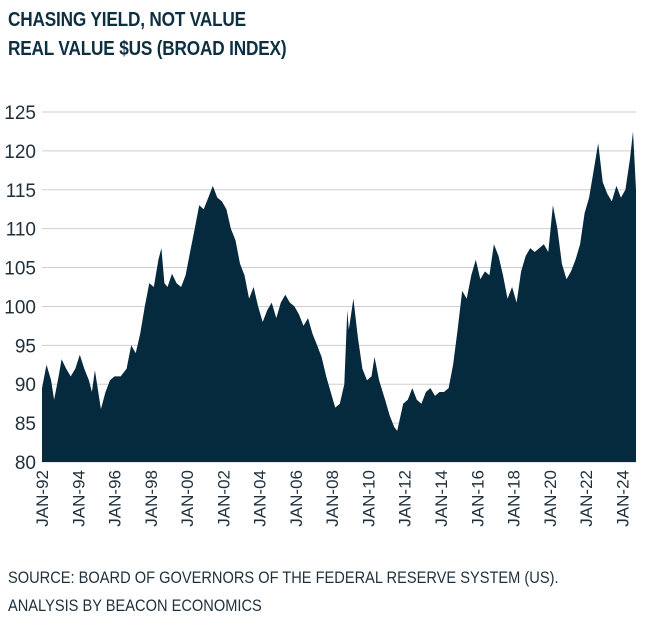 The width and height of the screenshot is (657, 625). Describe the element at coordinates (20, 113) in the screenshot. I see `y-tick-label: 125` at that location.